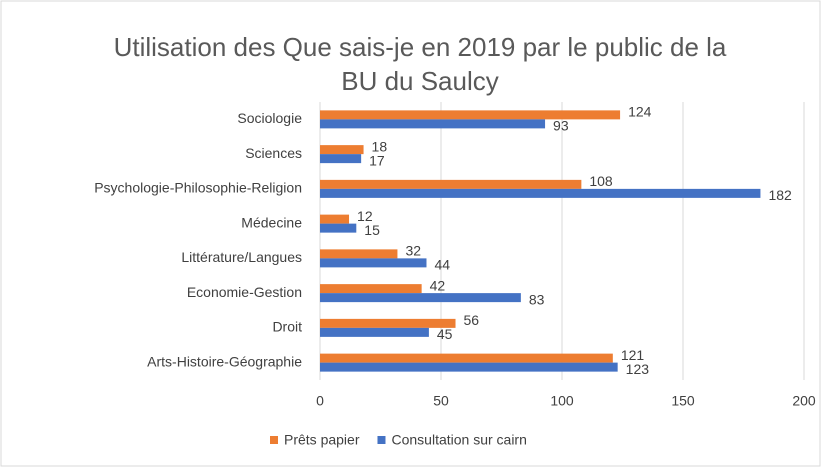 The image size is (821, 467). I want to click on legend-label: Consultation sur cairn, so click(458, 440).